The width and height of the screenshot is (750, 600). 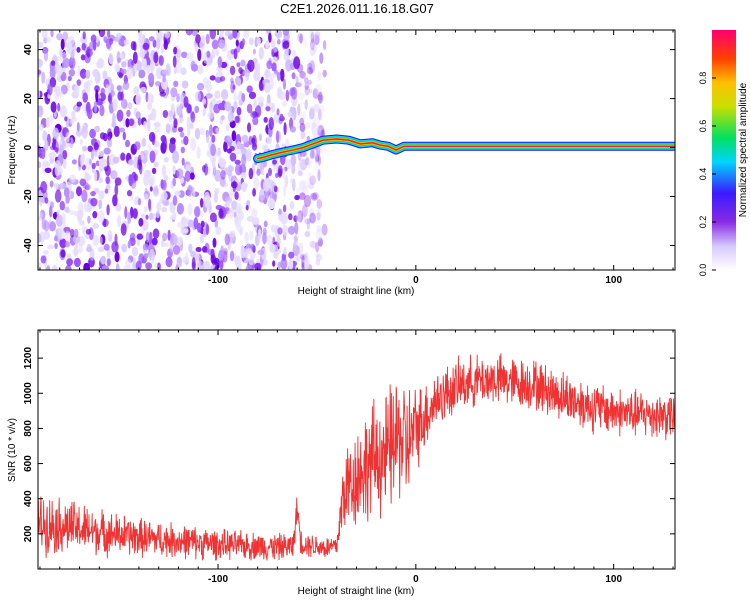 I want to click on snr-ytick-label: 600, so click(x=28, y=463).